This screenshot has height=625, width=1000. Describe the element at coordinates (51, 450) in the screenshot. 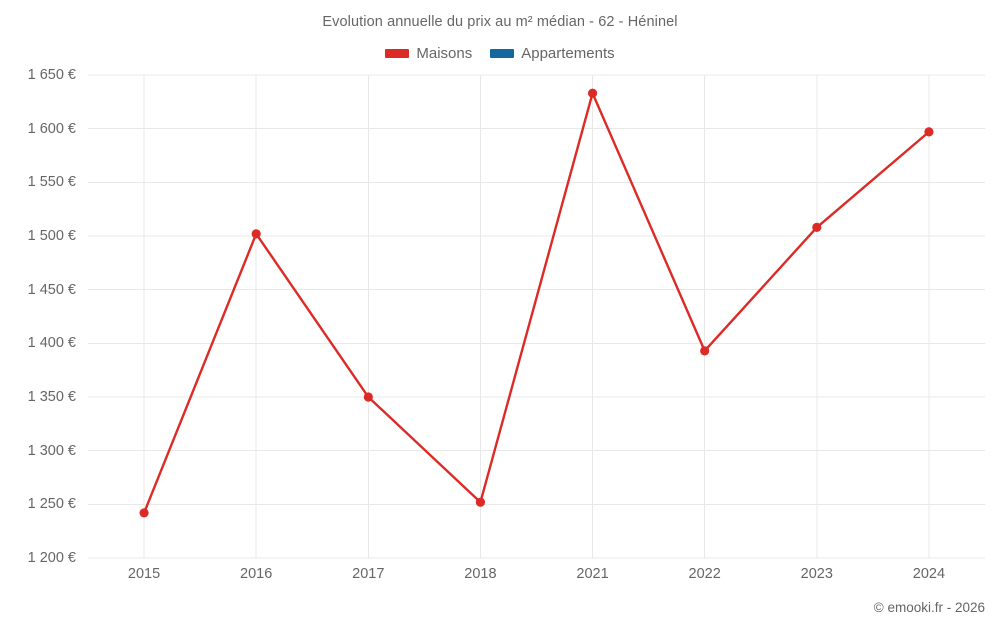

I see `y-axis-tick: 1 300 €` at that location.